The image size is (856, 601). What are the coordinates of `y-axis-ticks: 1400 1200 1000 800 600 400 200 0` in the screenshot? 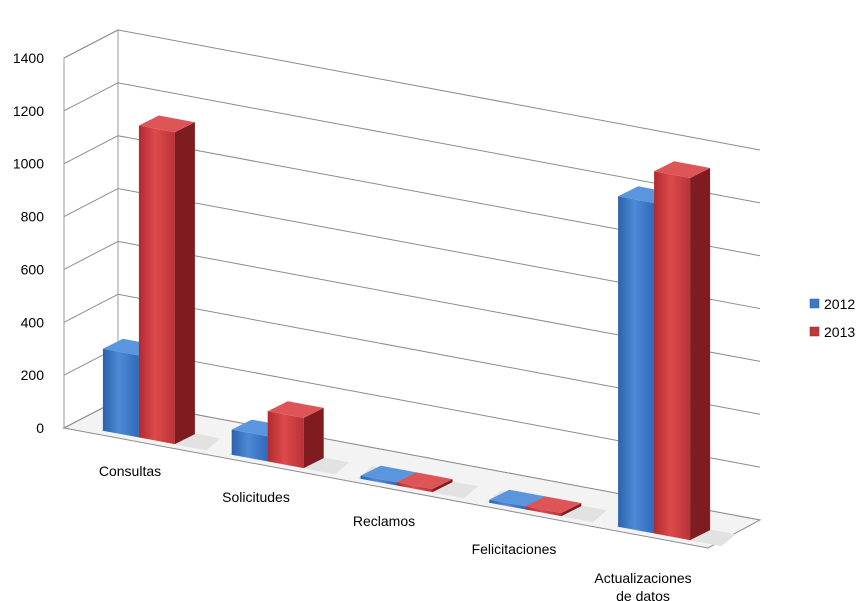 It's located at (28, 243).